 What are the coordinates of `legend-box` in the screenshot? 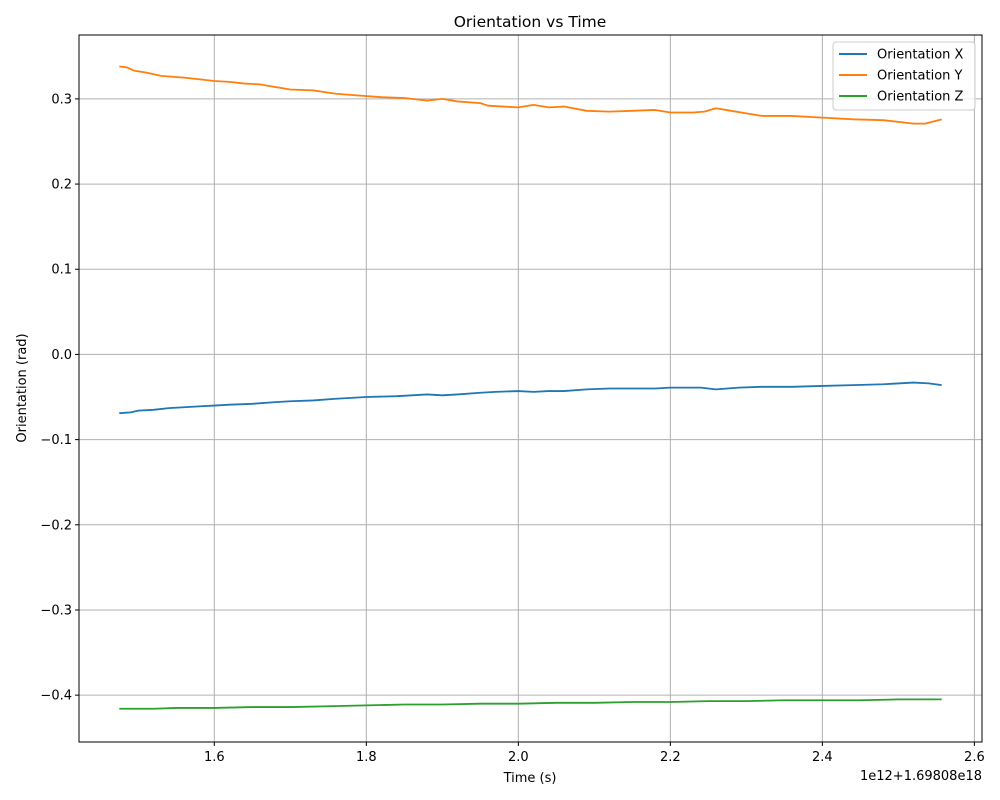 It's located at (904, 76).